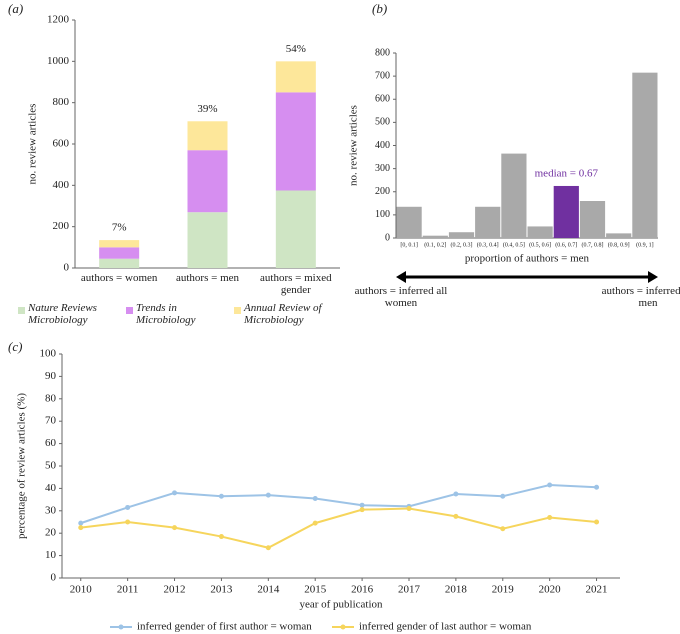  What do you see at coordinates (456, 590) in the screenshot?
I see `x-tick-label: 2018` at bounding box center [456, 590].